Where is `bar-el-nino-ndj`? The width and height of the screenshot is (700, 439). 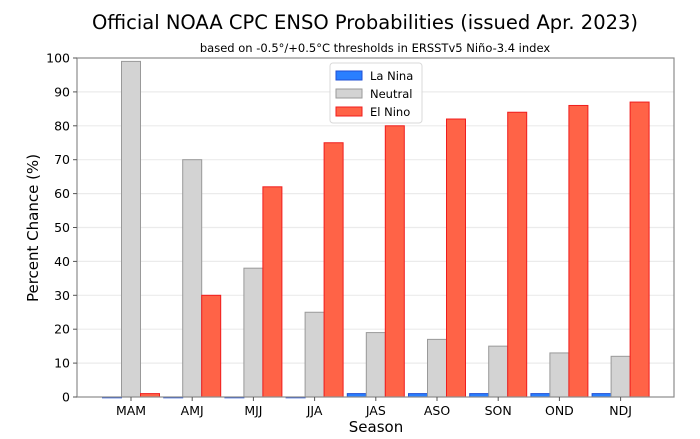 bar-el-nino-ndj is located at coordinates (639, 249).